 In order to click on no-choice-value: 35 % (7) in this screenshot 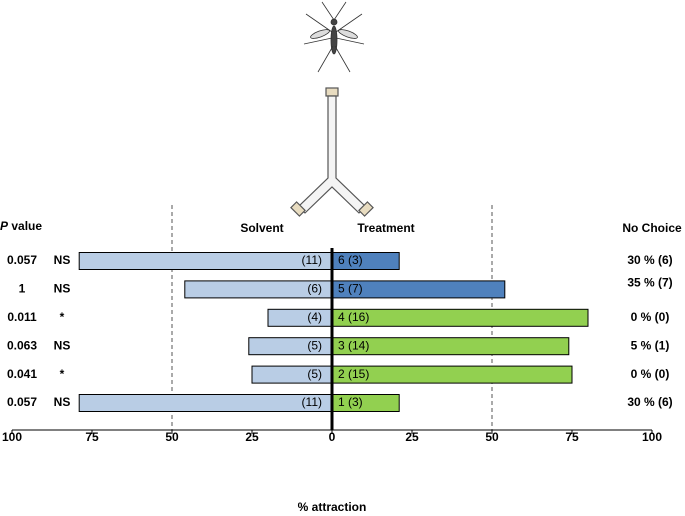, I will do `click(649, 283)`.